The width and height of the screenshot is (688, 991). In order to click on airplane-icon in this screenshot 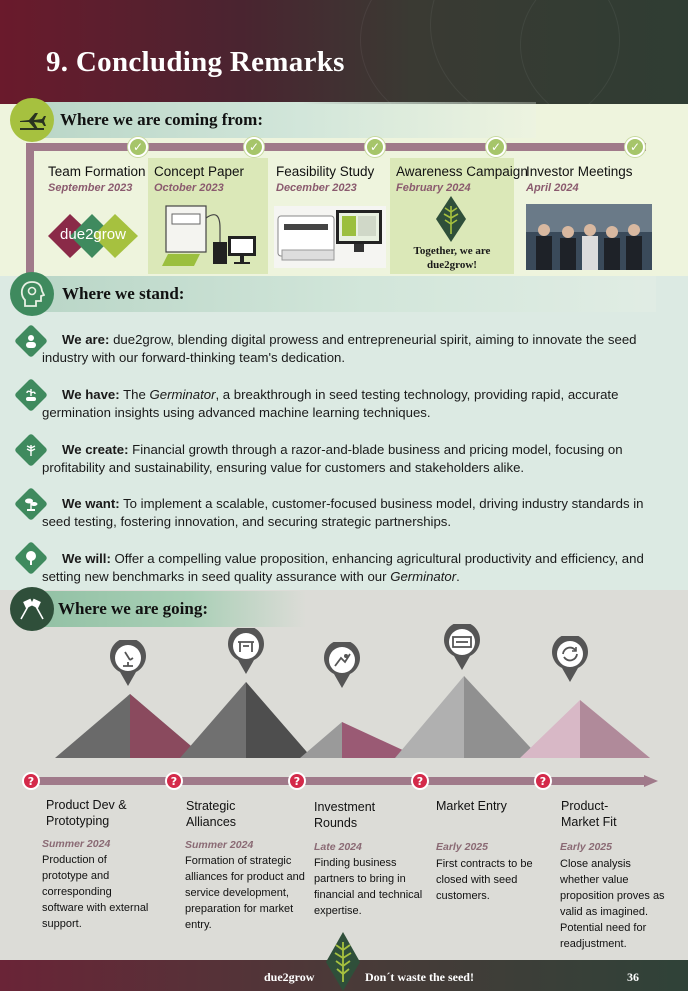, I will do `click(32, 120)`.